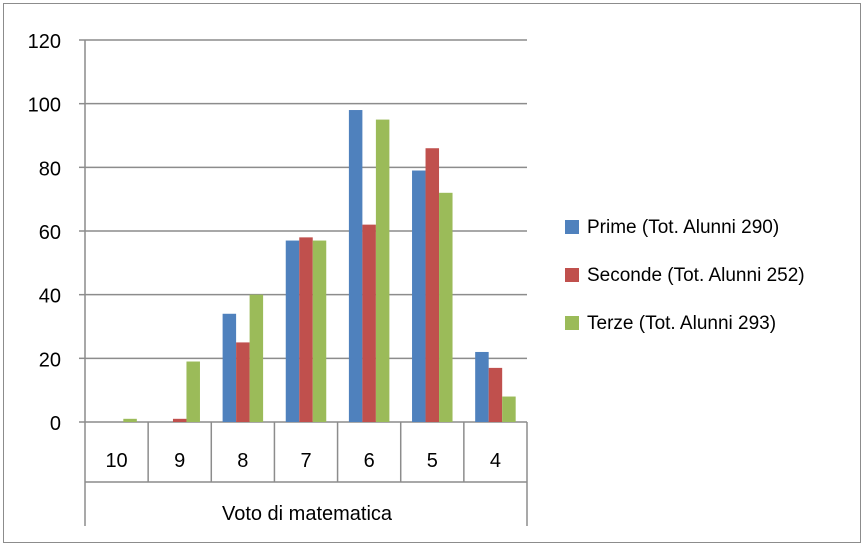 The height and width of the screenshot is (550, 867). I want to click on x-tick-label: 5, so click(432, 461).